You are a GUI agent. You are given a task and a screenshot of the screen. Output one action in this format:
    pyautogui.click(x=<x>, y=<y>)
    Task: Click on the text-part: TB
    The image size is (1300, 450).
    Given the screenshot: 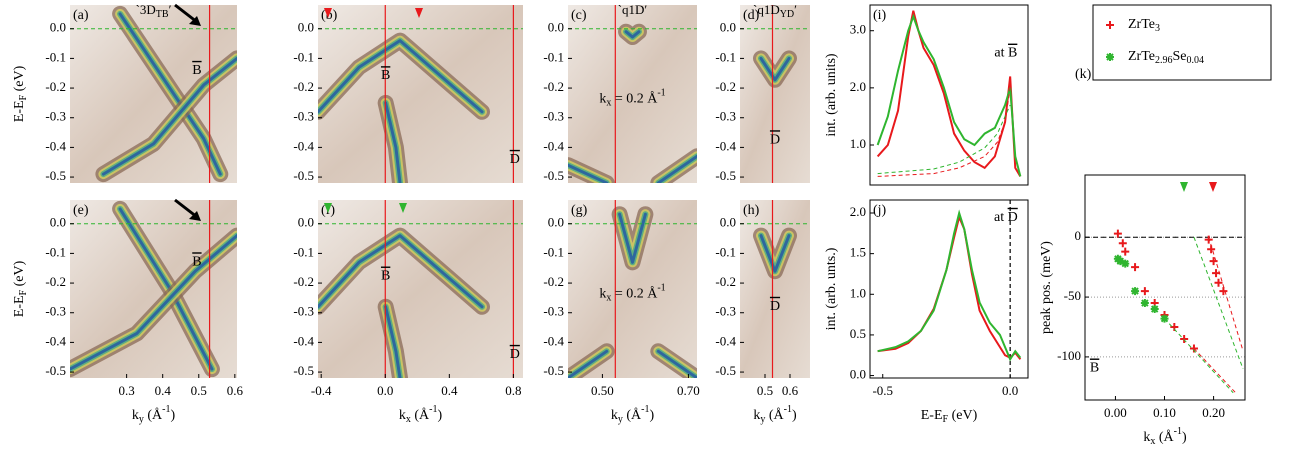 What is the action you would take?
    pyautogui.click(x=162, y=14)
    